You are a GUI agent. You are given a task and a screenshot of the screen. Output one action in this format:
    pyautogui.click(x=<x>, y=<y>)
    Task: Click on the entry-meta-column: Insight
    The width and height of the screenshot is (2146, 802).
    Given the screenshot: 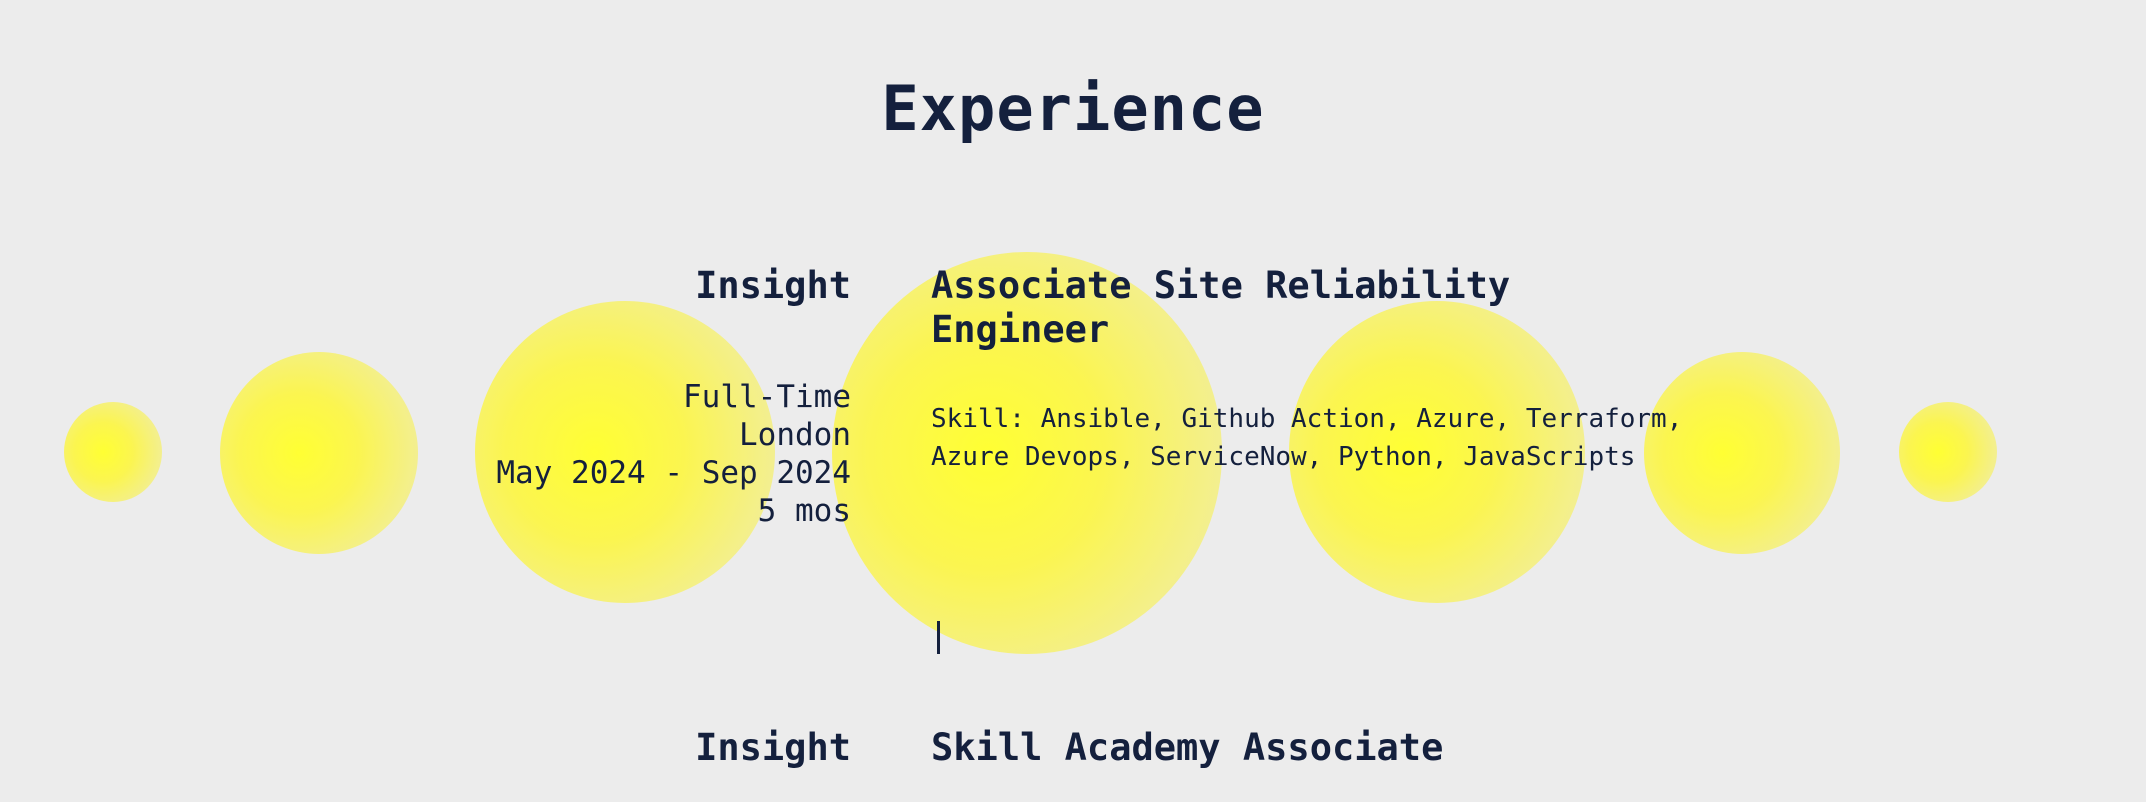 What is the action you would take?
    pyautogui.click(x=773, y=748)
    